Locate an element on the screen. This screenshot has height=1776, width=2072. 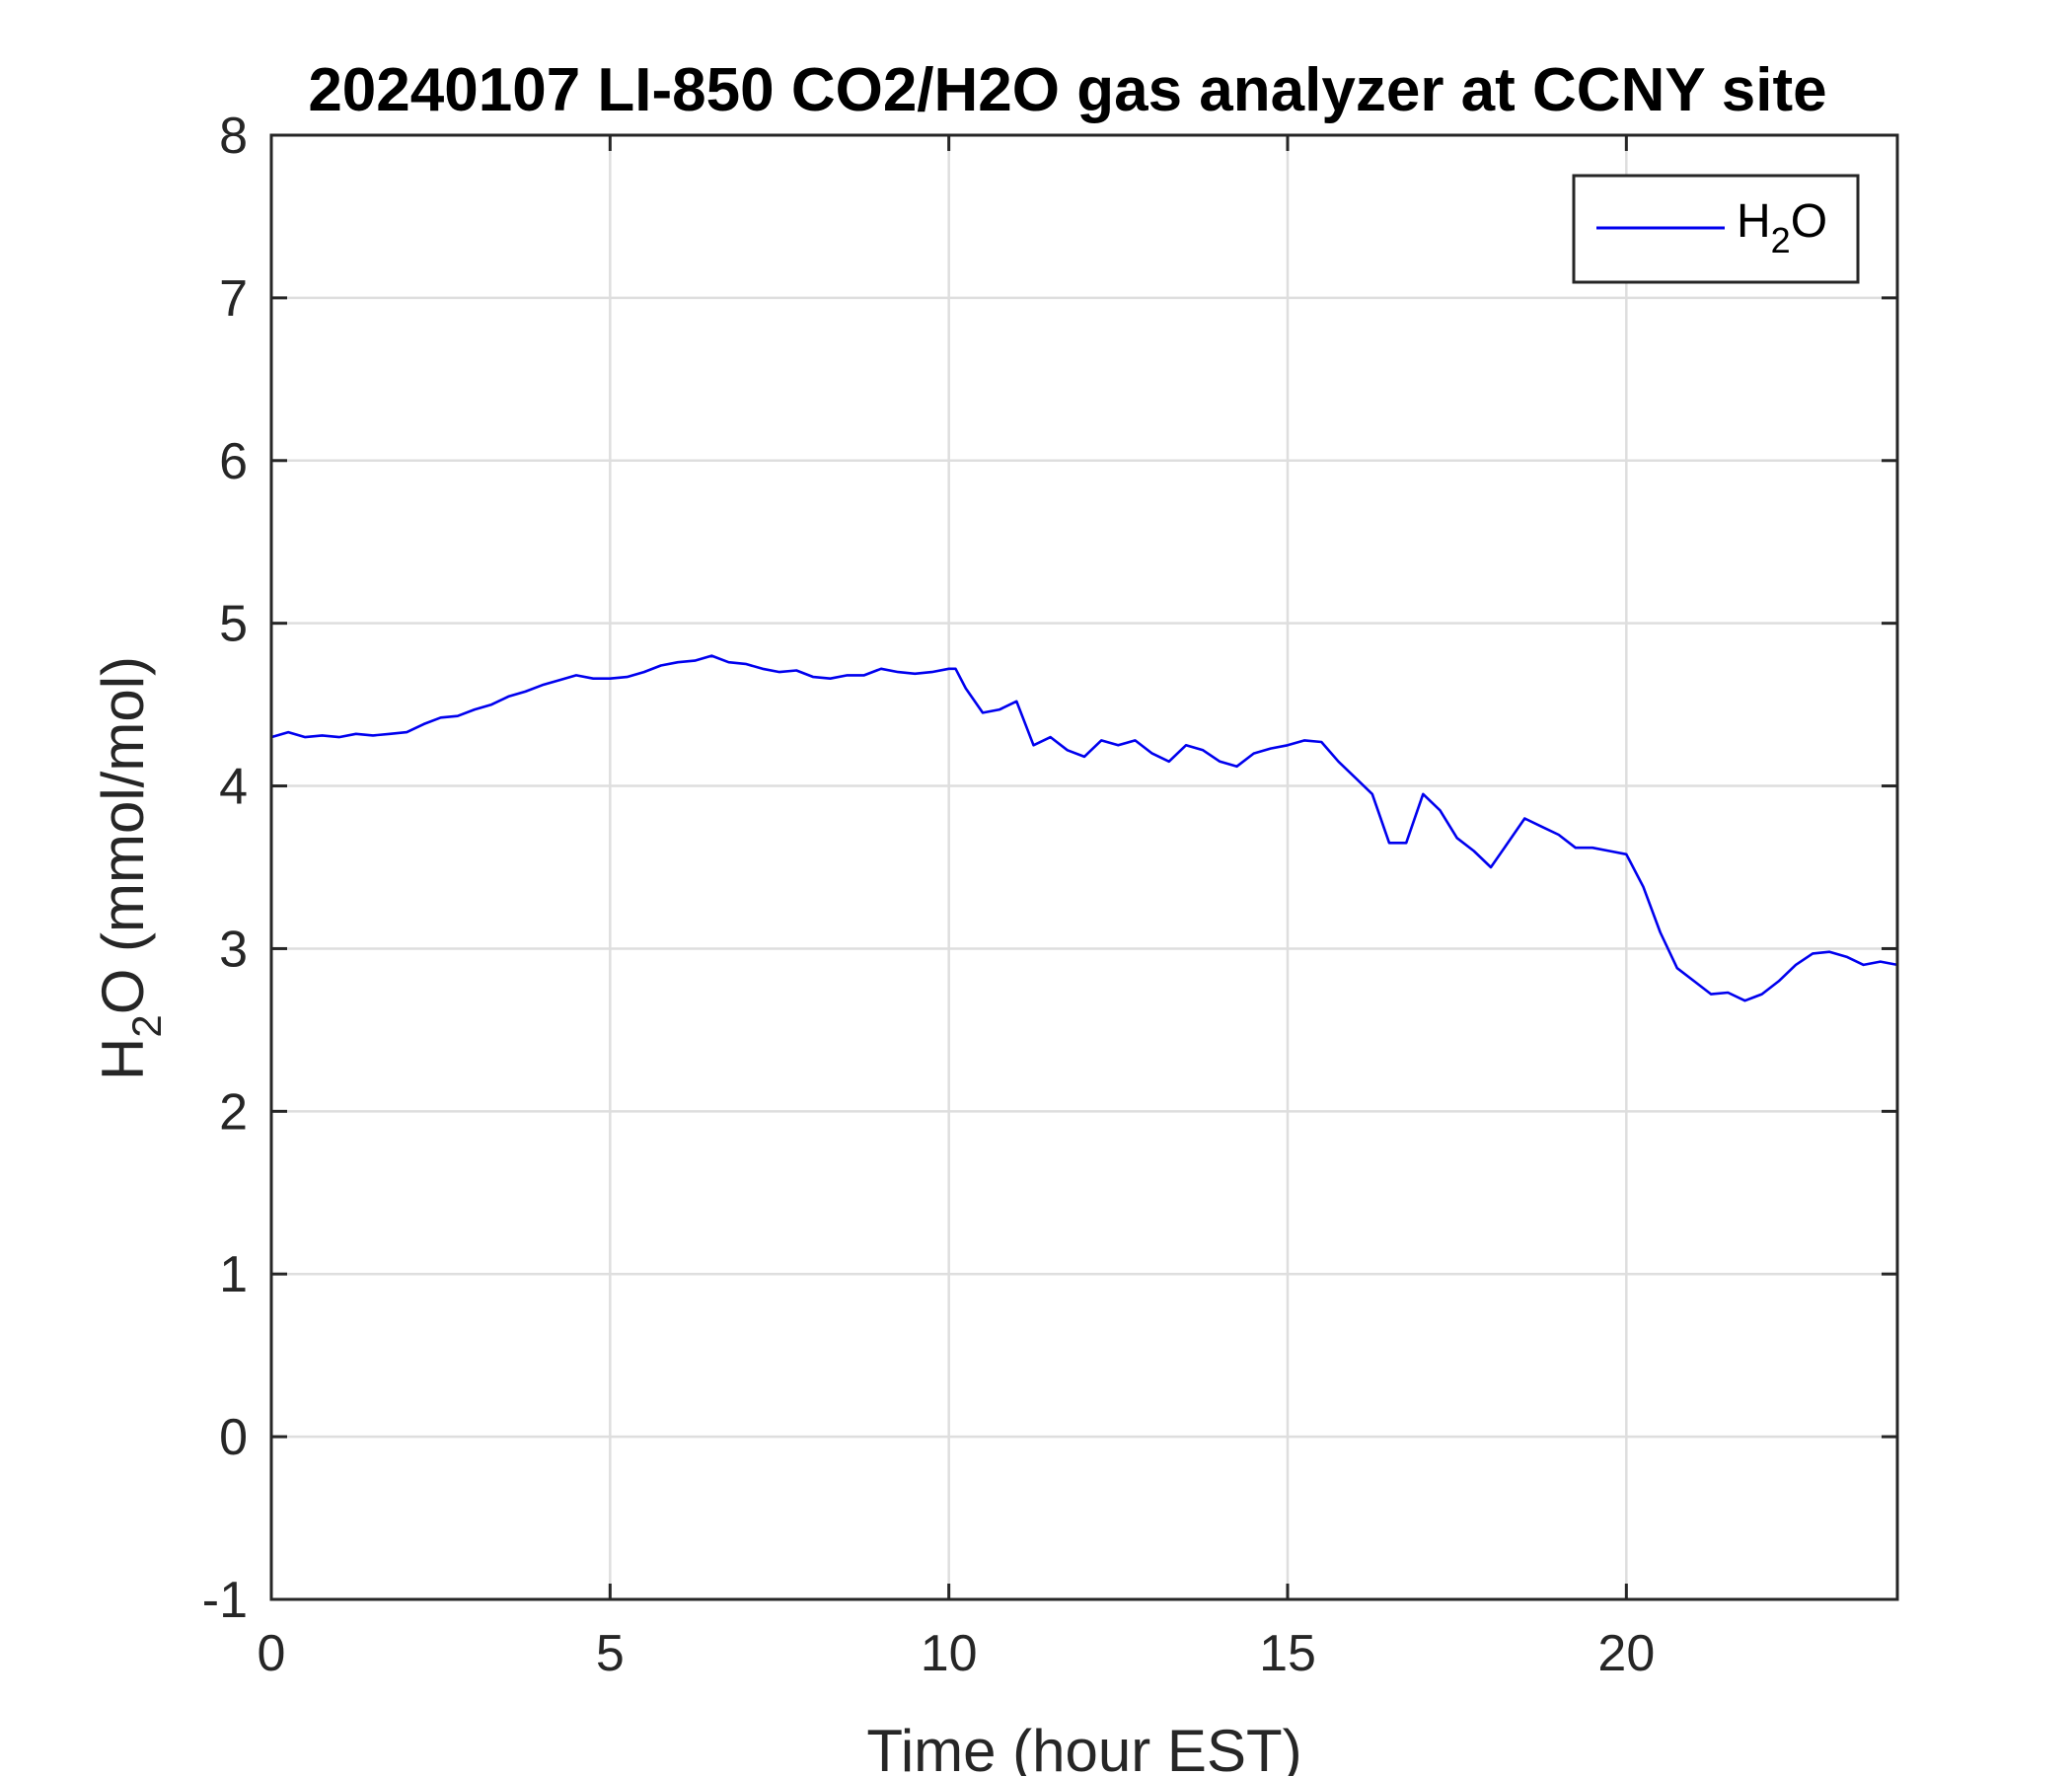
y-axis-label-suffix: O (mmol/mol) is located at coordinates (123, 835).